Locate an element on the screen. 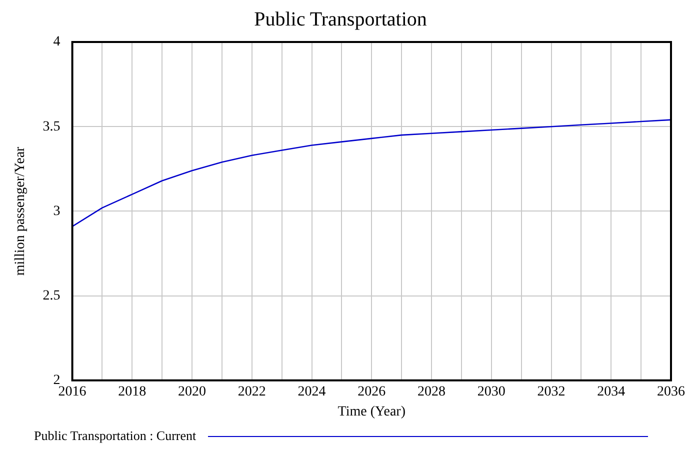 This screenshot has height=450, width=693. y-tick-label: 2 is located at coordinates (56, 380).